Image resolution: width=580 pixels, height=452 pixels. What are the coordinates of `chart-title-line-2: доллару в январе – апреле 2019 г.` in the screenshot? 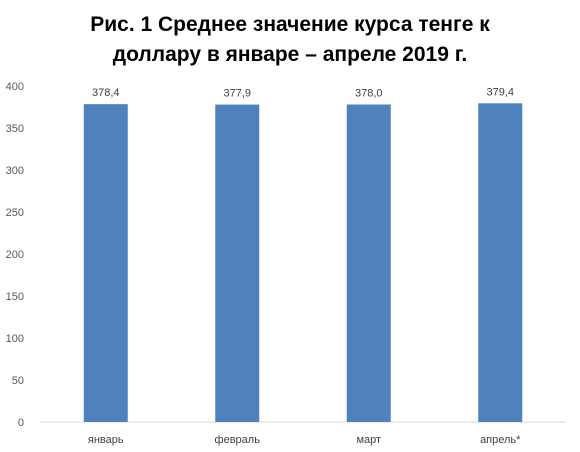 It's located at (290, 54).